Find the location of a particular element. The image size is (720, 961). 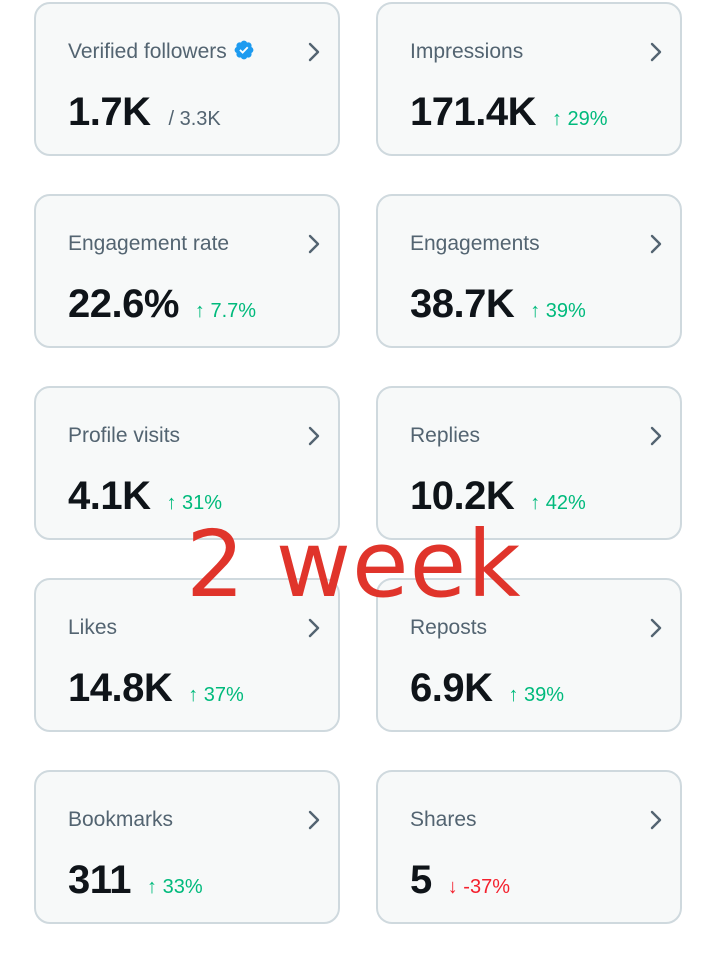

verified-badge-icon is located at coordinates (244, 50).